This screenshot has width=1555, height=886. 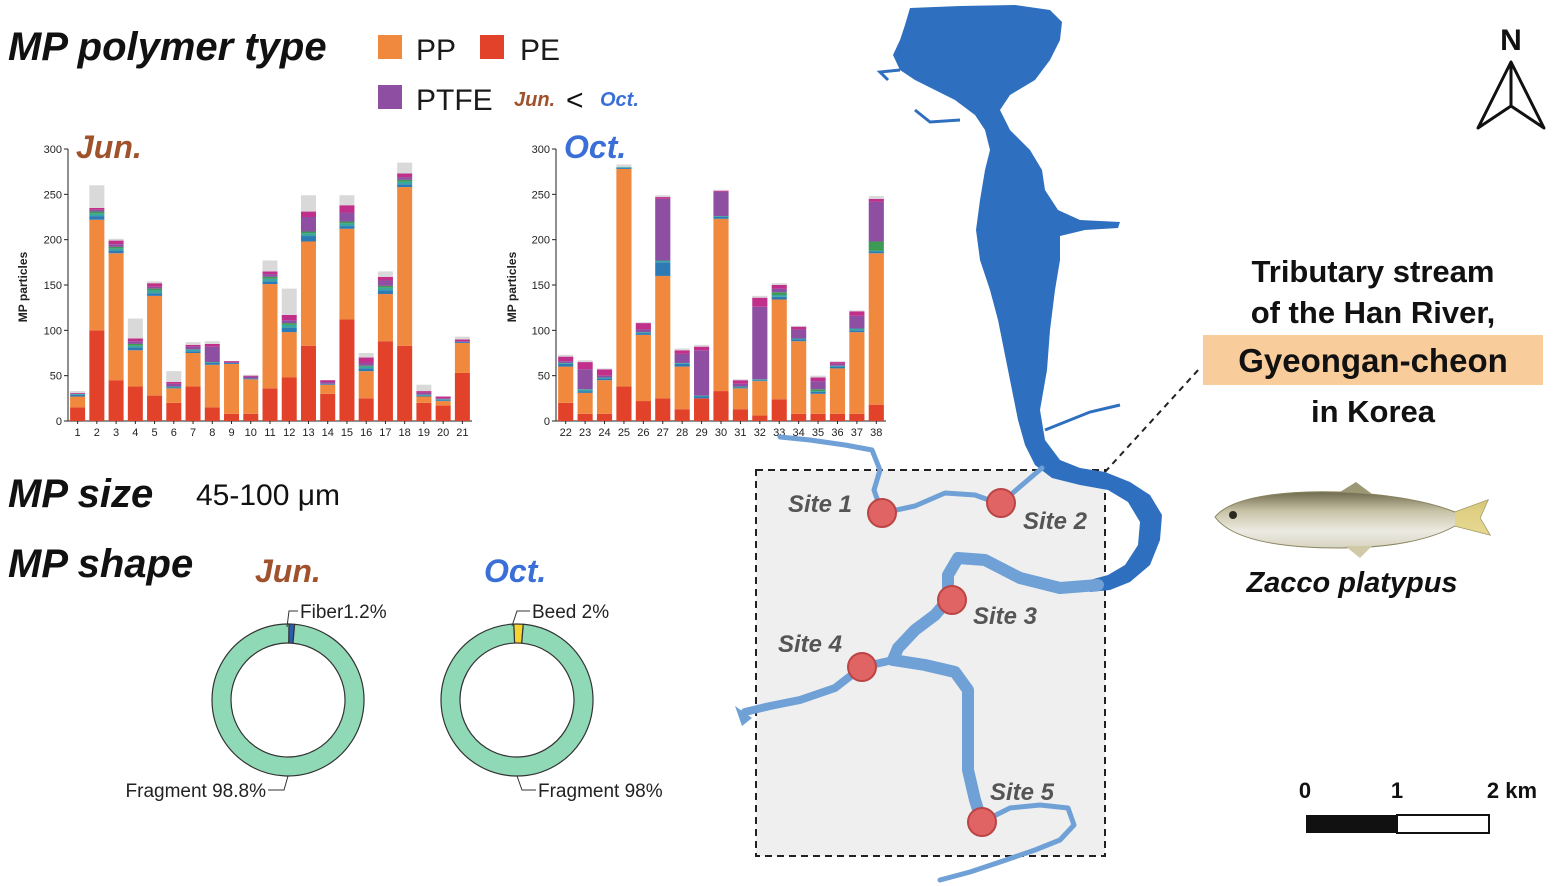 What do you see at coordinates (876, 433) in the screenshot?
I see `x-tick-label: 38` at bounding box center [876, 433].